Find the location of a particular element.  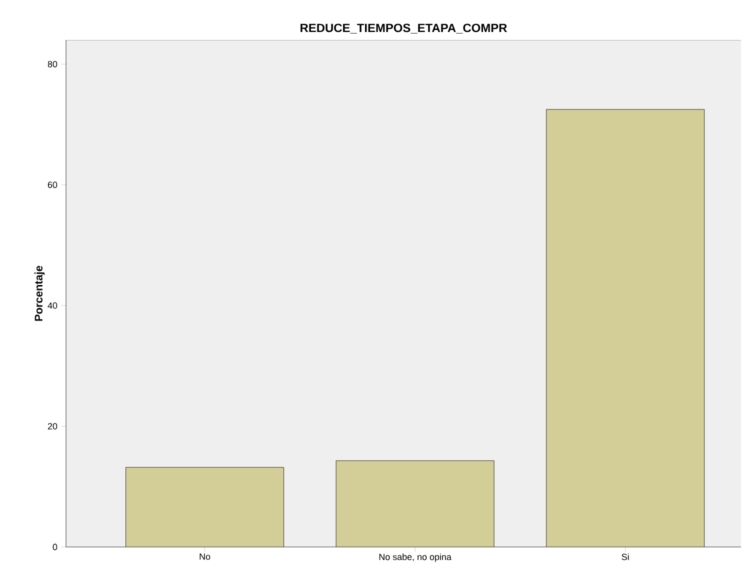

chart-title: REDUCE_TIEMPOS_ETAPA_COMPR is located at coordinates (403, 29).